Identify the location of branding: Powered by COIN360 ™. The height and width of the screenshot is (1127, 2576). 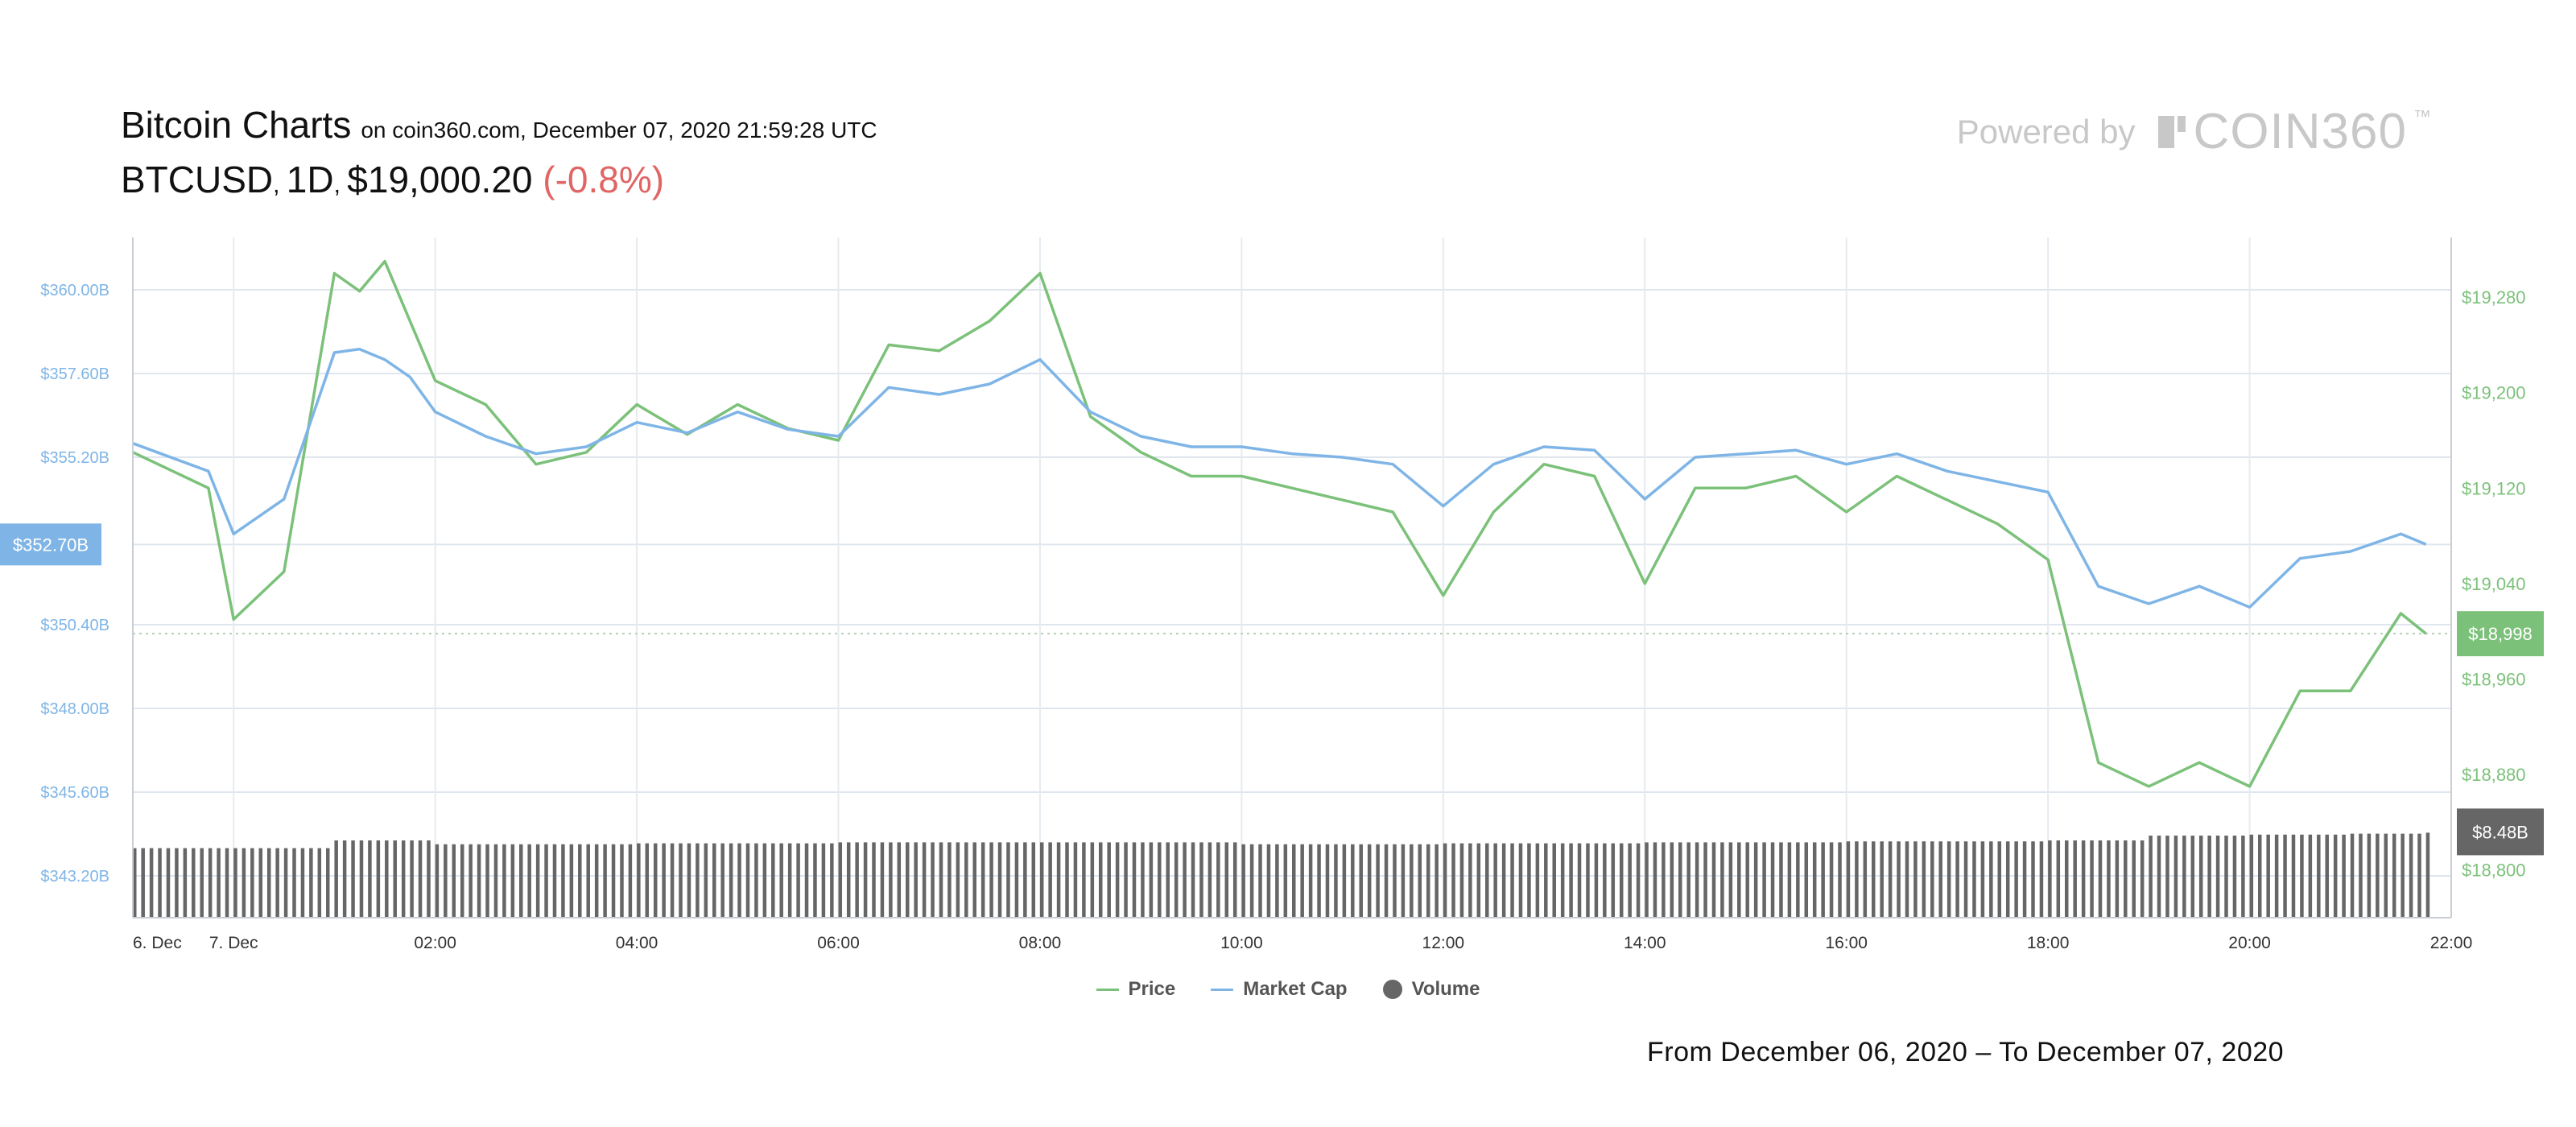
(2194, 131).